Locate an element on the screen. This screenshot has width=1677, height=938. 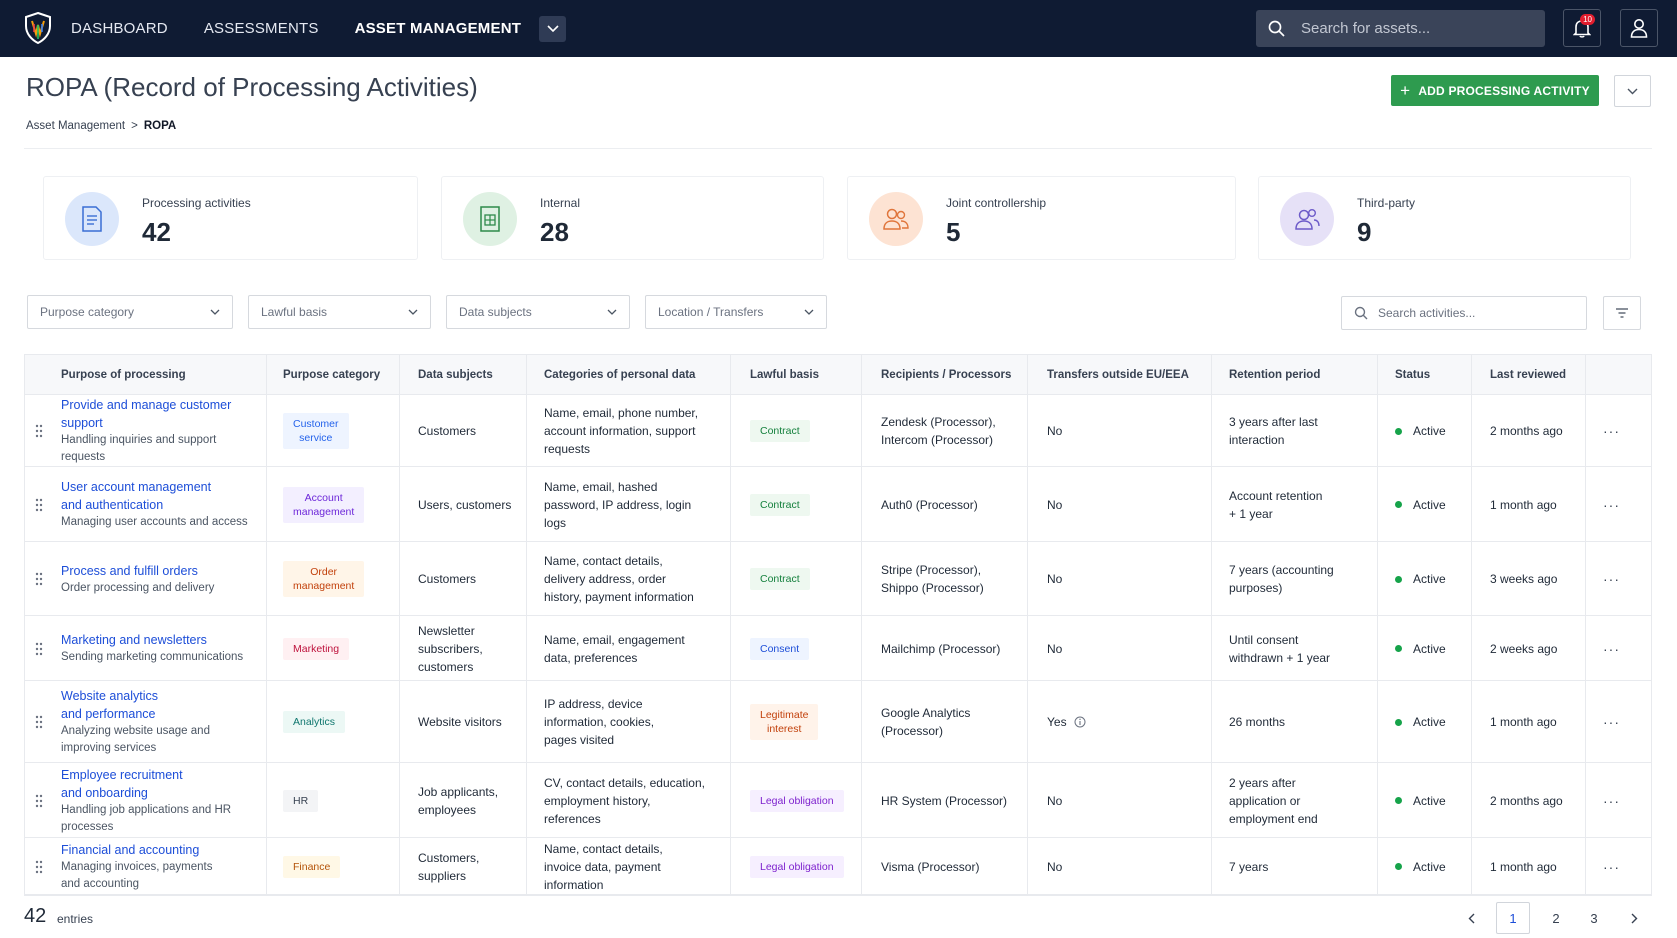
advanced-filter-button is located at coordinates (1622, 313).